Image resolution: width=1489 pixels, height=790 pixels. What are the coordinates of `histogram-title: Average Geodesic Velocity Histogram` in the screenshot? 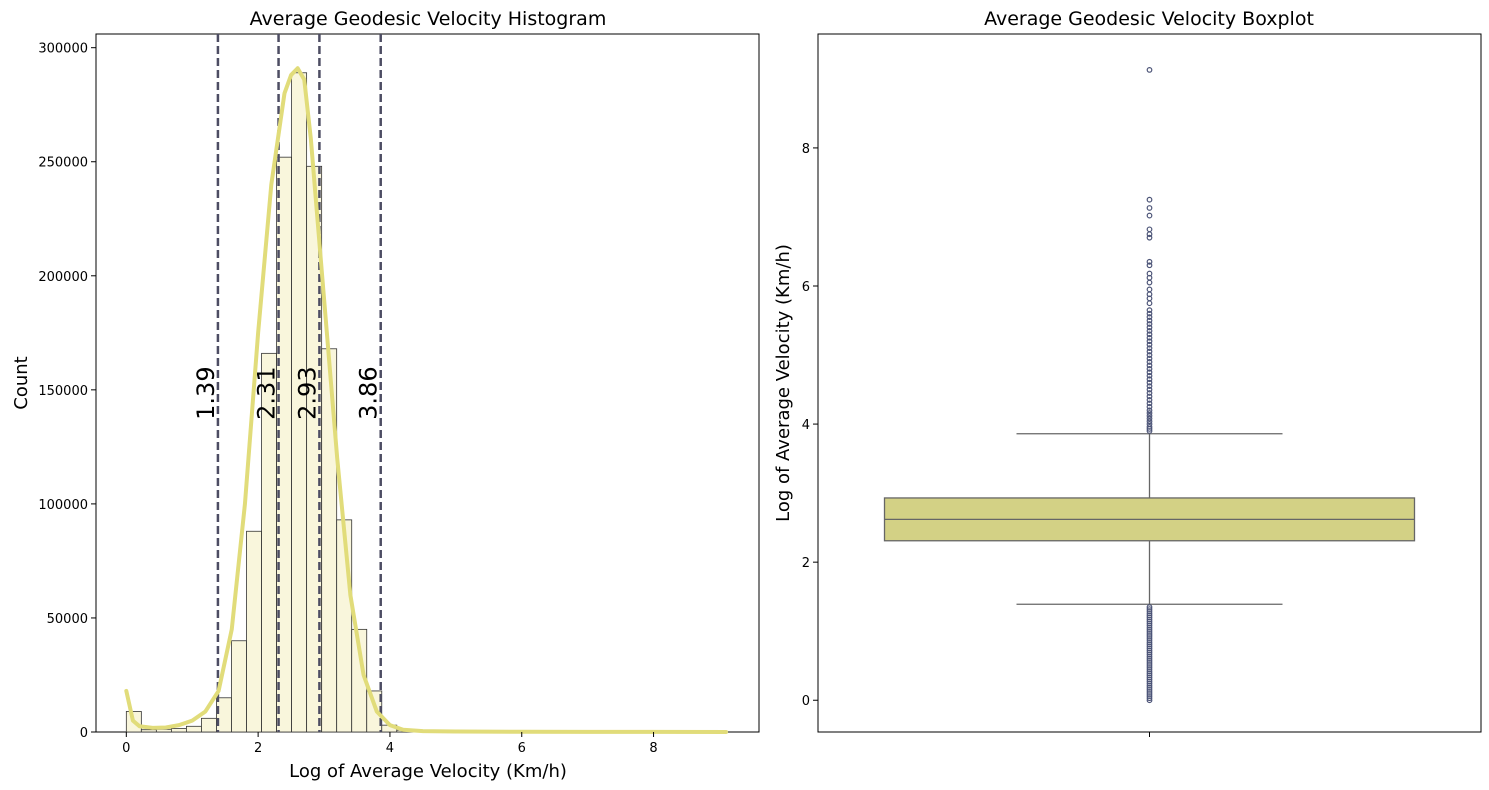 It's located at (428, 19).